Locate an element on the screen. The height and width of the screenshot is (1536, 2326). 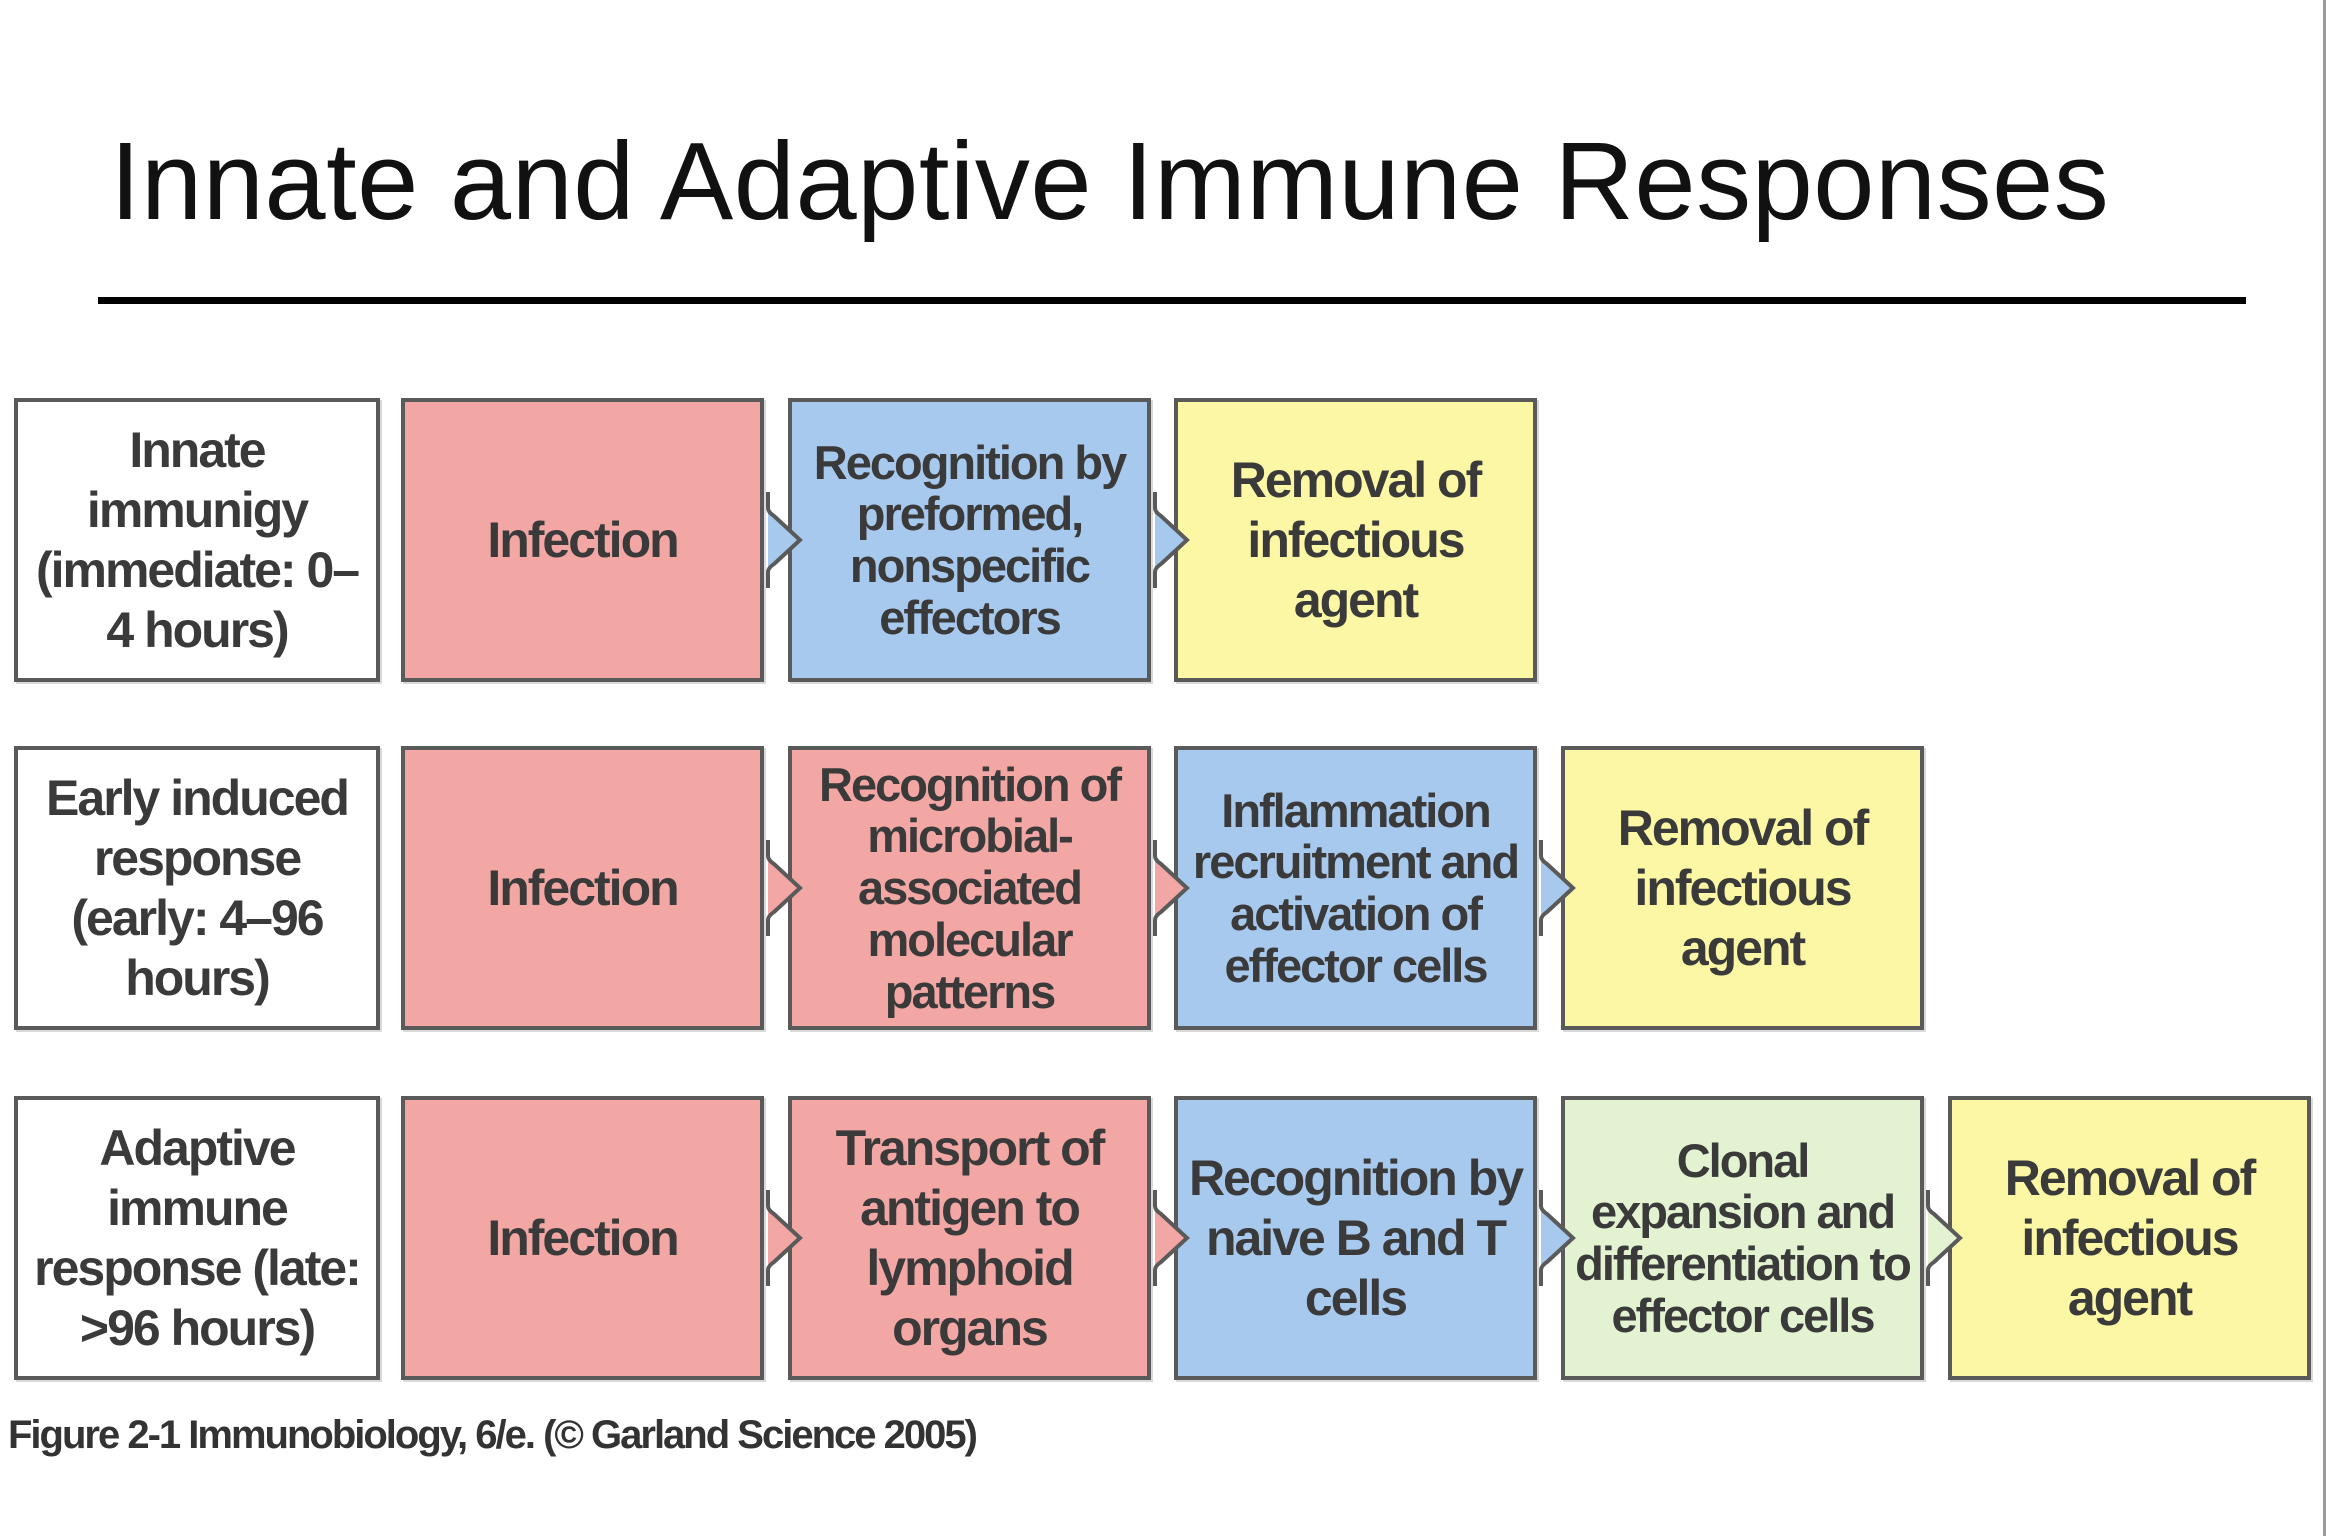
step-recognition-naive-cells: Recognition by naive B and T cells is located at coordinates (1355, 1238).